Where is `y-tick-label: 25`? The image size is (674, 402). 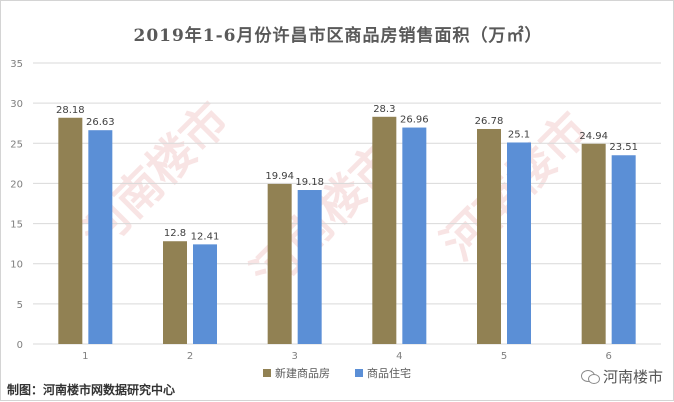 y-tick-label: 25 is located at coordinates (16, 144).